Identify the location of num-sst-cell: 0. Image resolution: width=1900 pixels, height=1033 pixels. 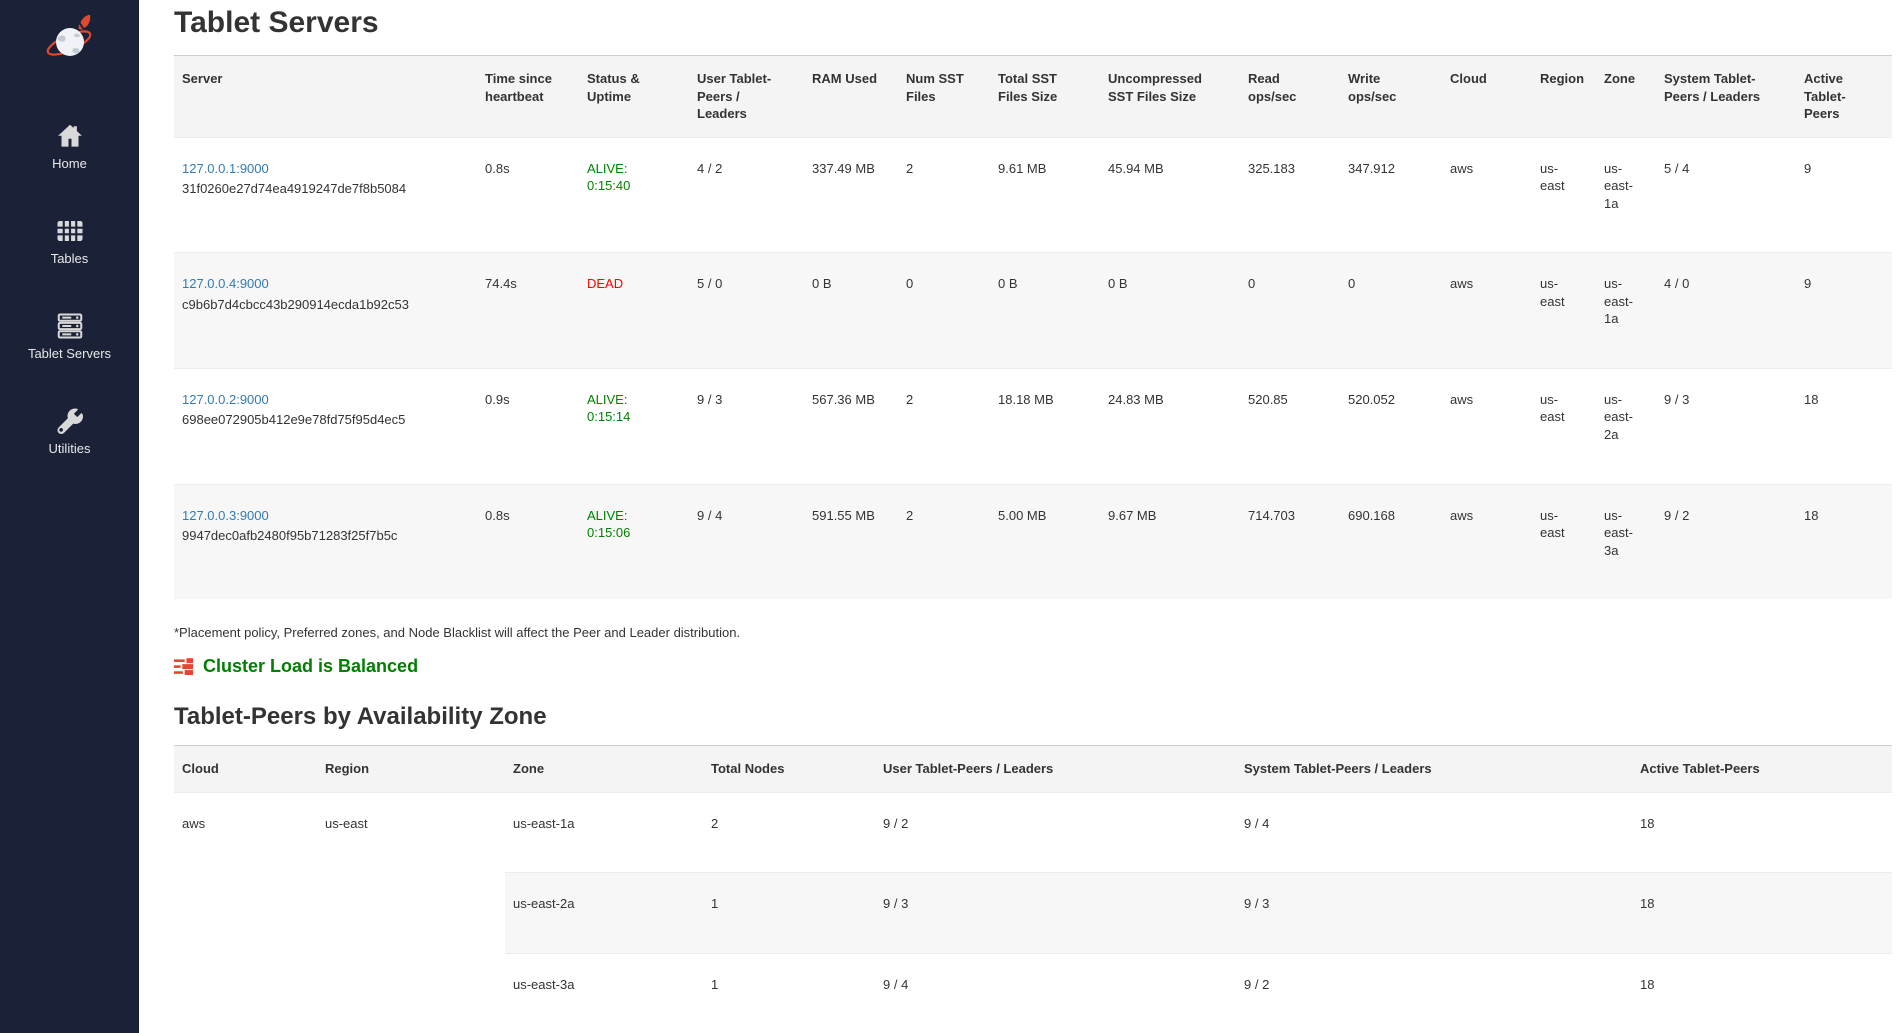
(944, 310).